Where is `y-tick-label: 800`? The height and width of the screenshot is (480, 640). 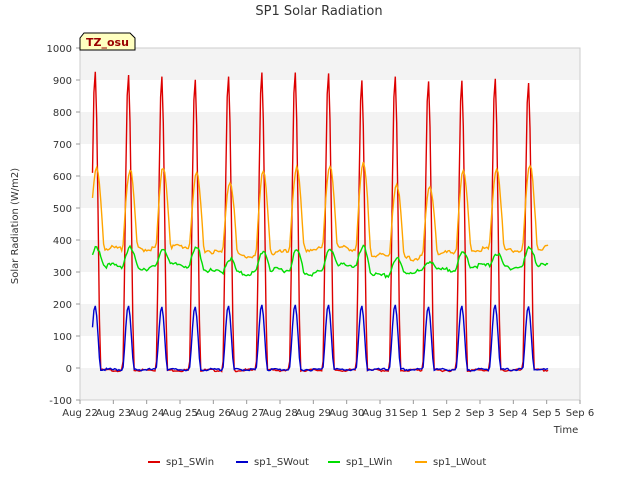
y-tick-label: 800 is located at coordinates (62, 113).